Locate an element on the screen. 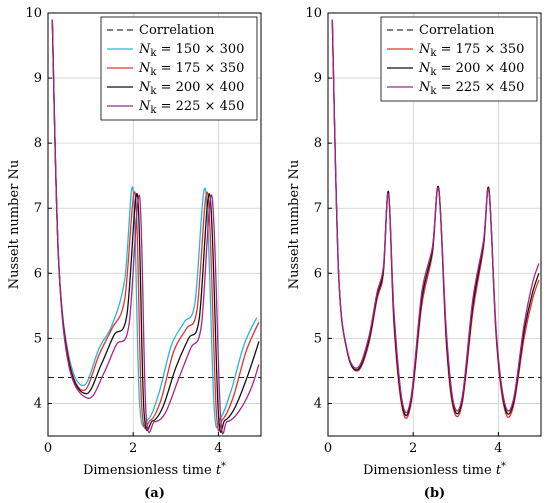 The image size is (550, 503). panel-label: (b) is located at coordinates (434, 493).